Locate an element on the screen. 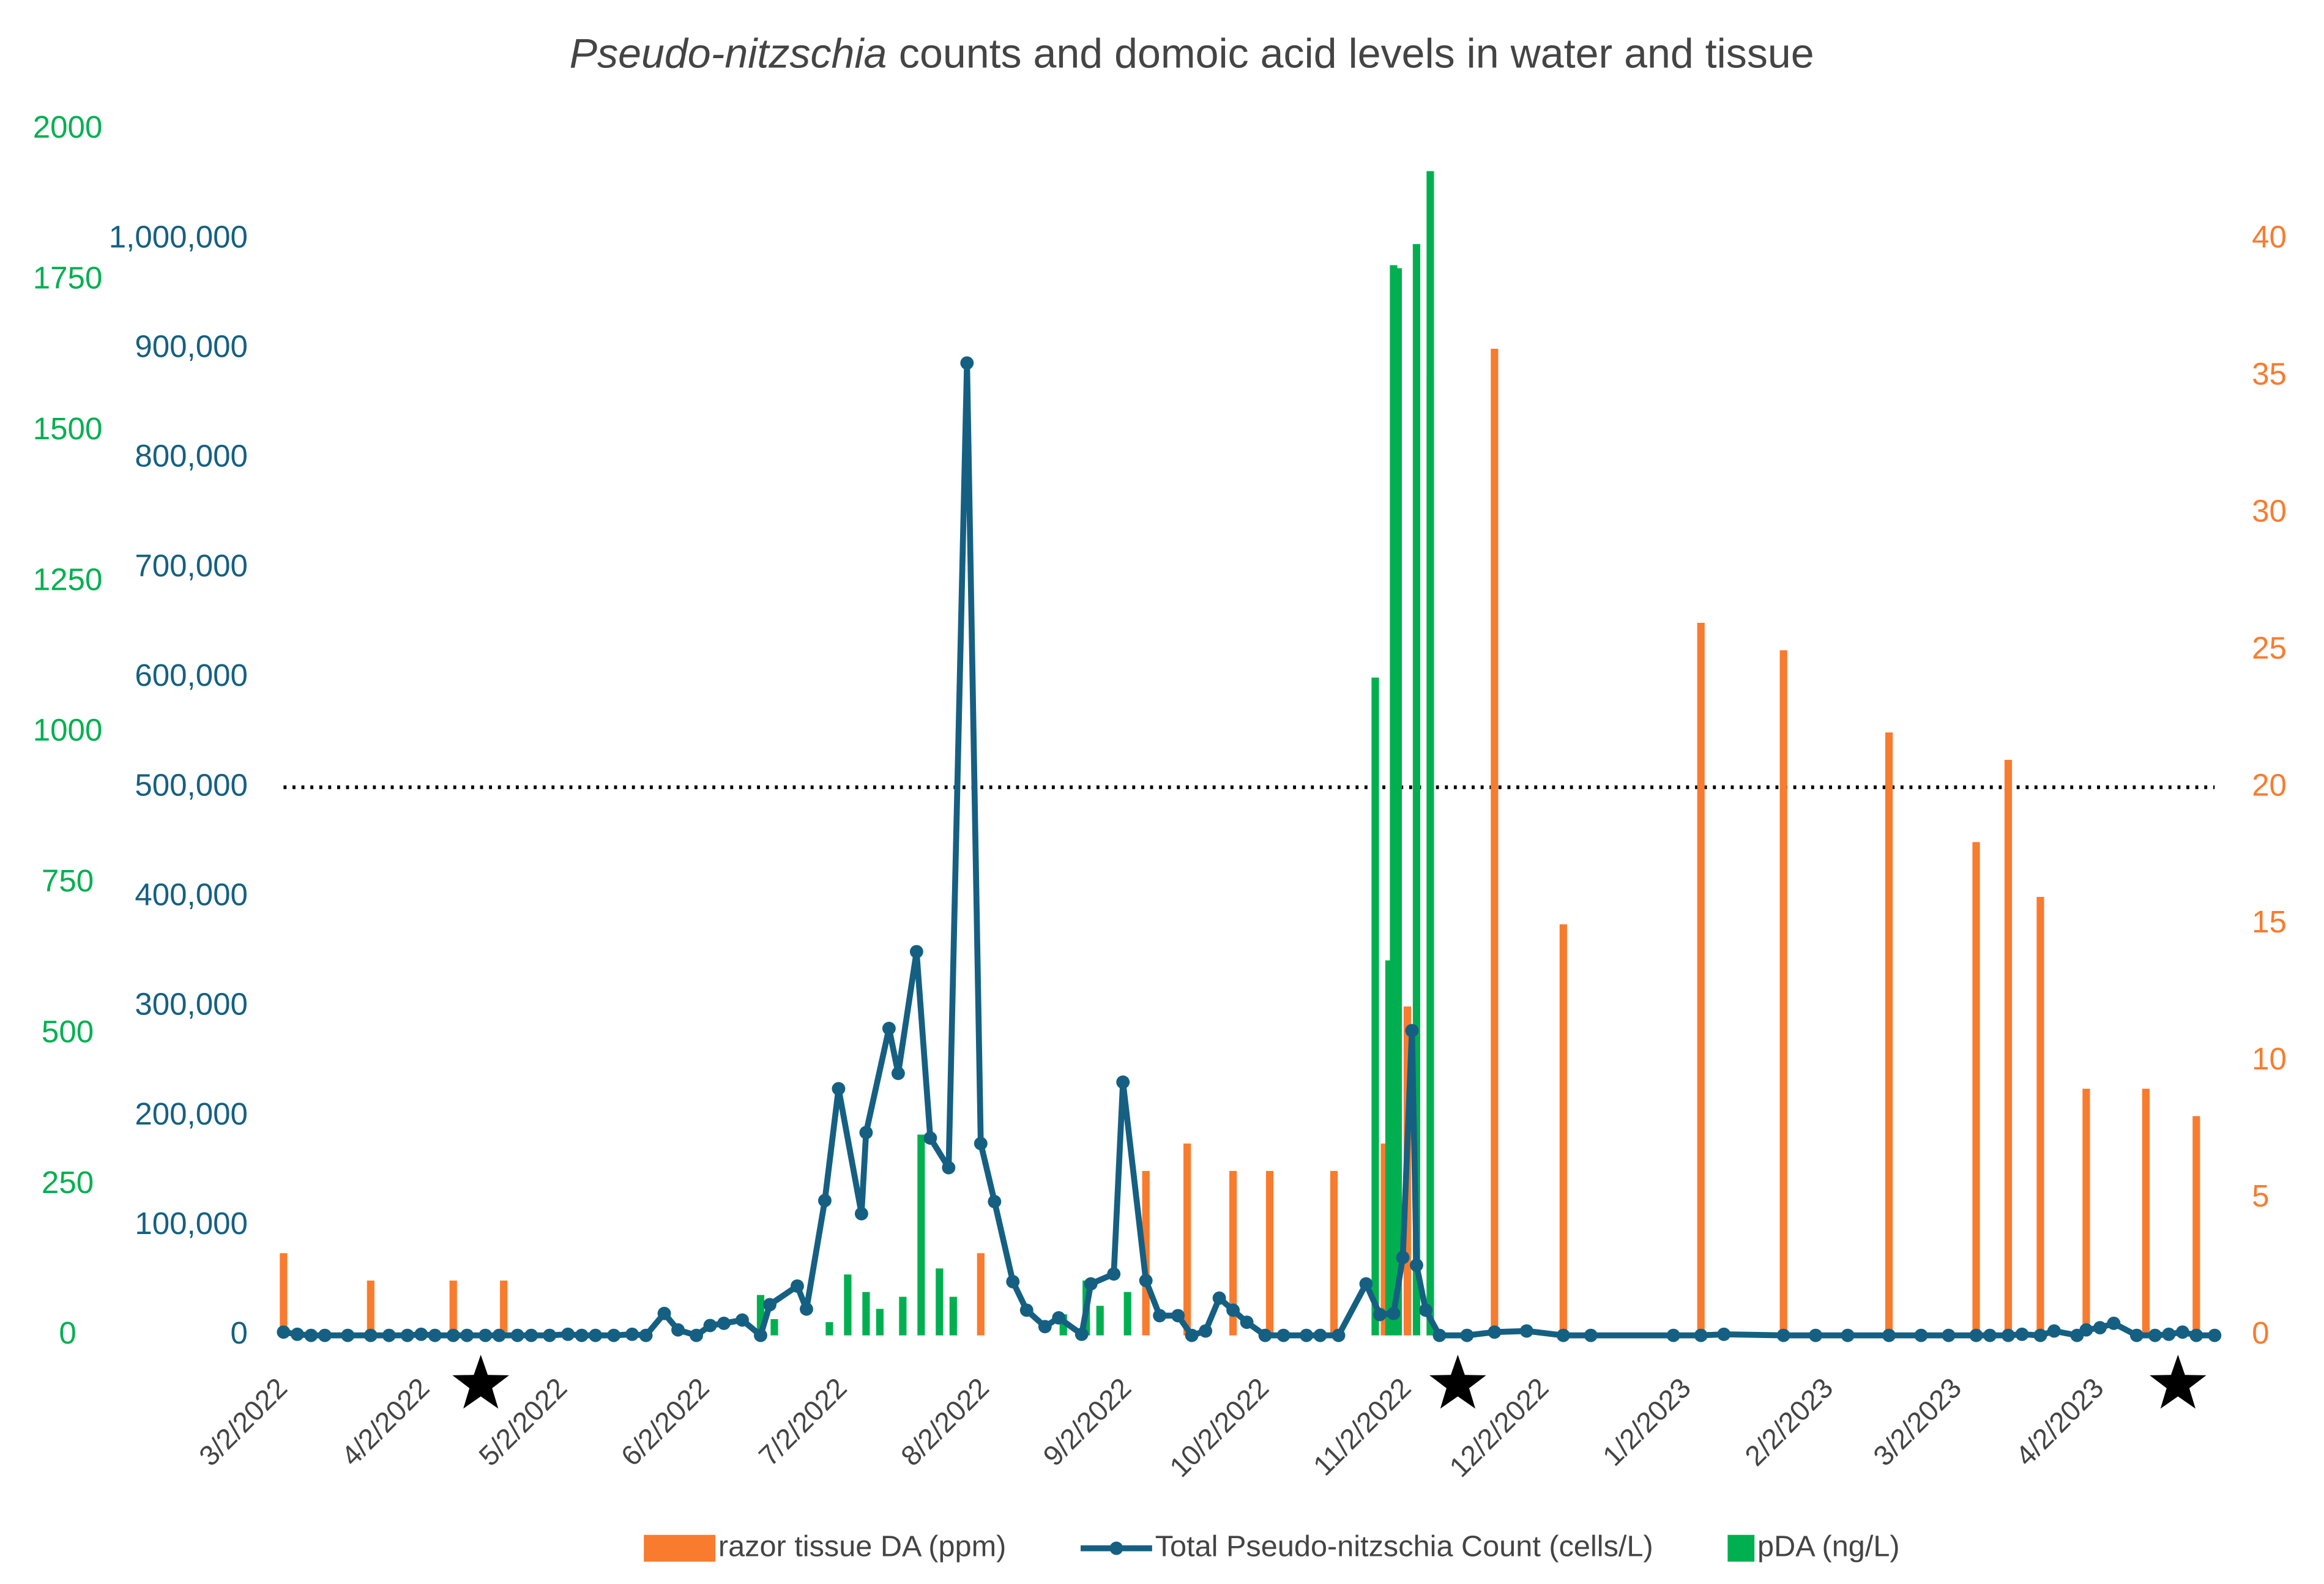 The image size is (2324, 1584). y3-tick-label: 1250 is located at coordinates (68, 579).